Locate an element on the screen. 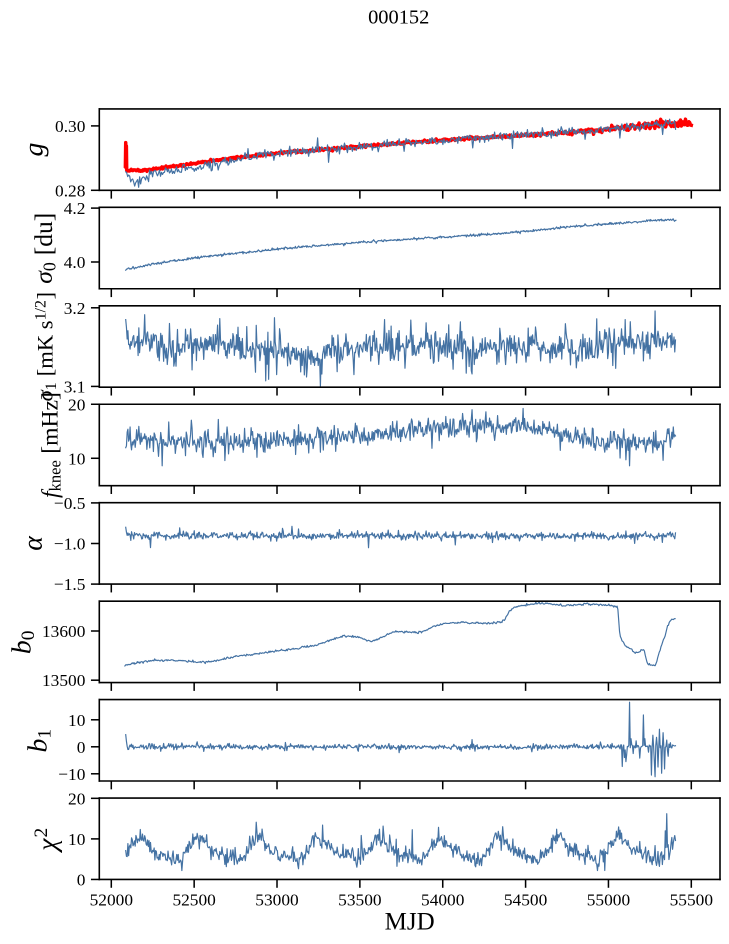  svg-text: χ 2 is located at coordinates (47, 841).